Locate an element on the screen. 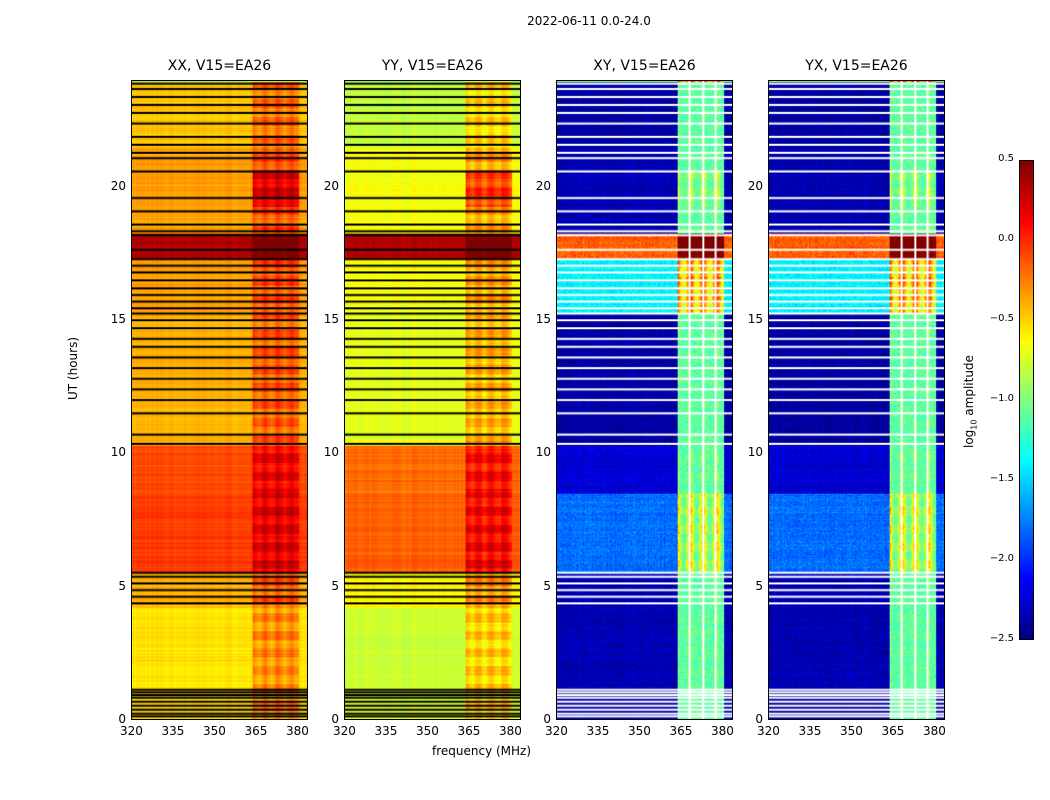 The height and width of the screenshot is (800, 1050). colorbar-tick-label: −0.5 is located at coordinates (1001, 318).